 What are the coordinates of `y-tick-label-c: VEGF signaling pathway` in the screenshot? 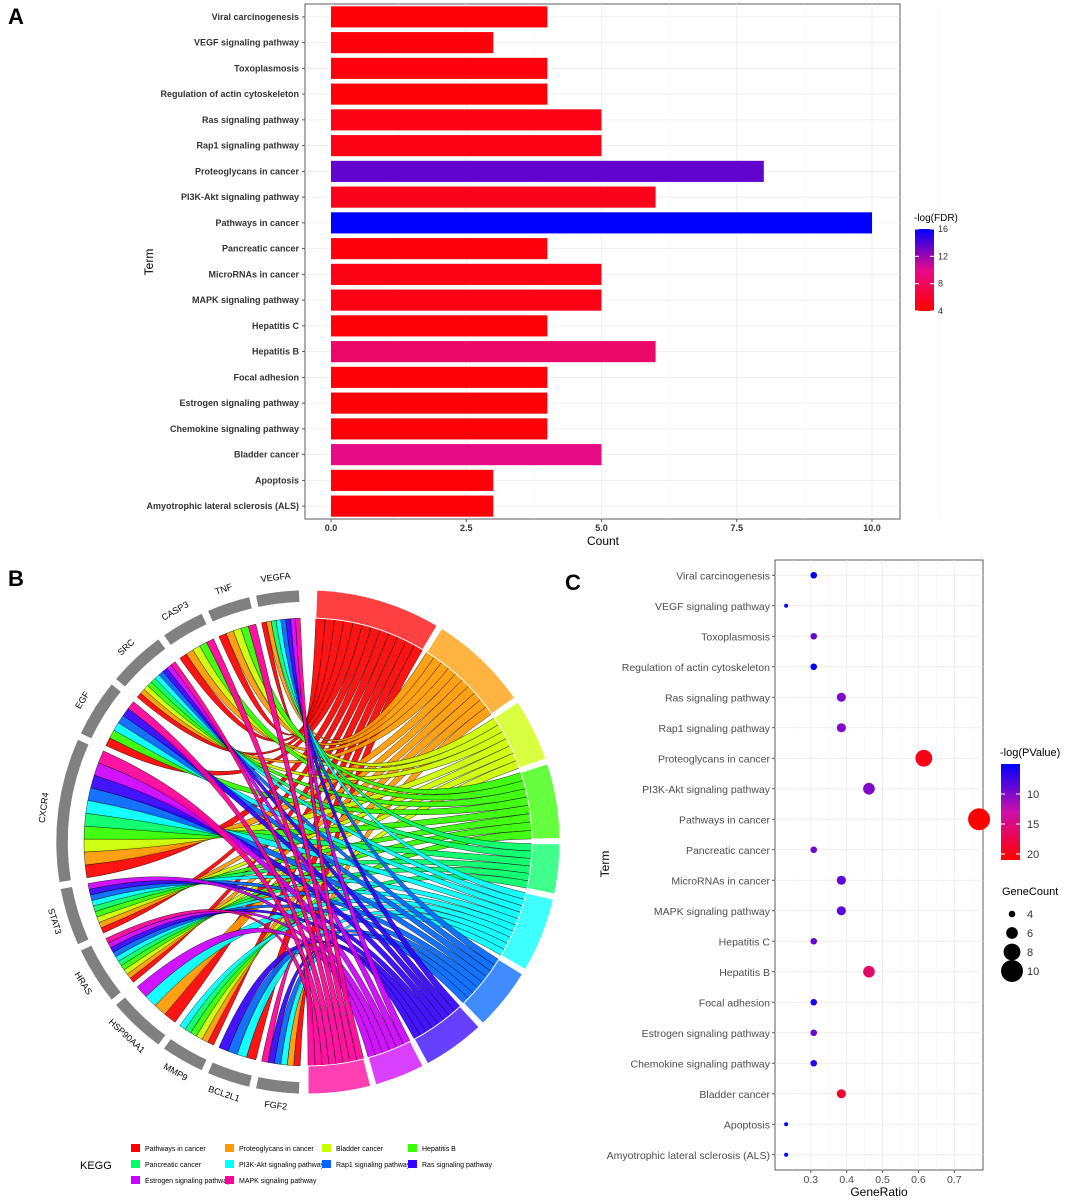 It's located at (713, 607).